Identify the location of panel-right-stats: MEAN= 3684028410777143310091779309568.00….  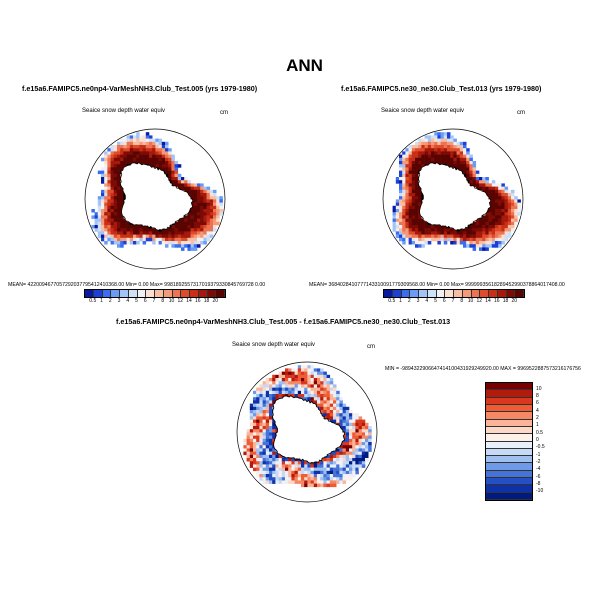
(437, 285).